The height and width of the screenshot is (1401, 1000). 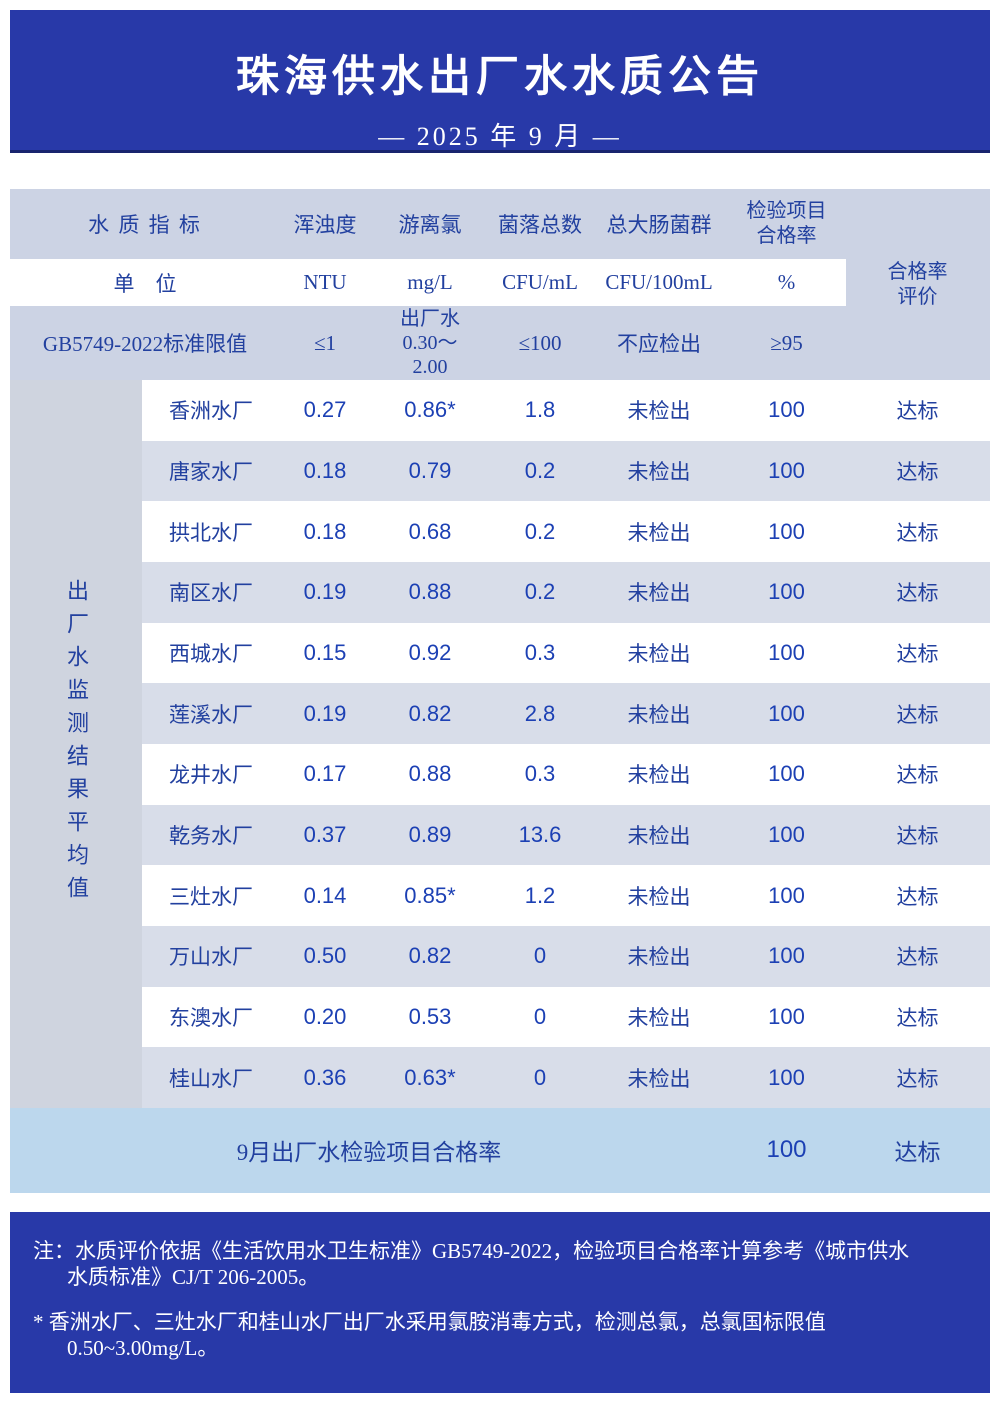 I want to click on cell-turbidity: 0.19, so click(x=325, y=713).